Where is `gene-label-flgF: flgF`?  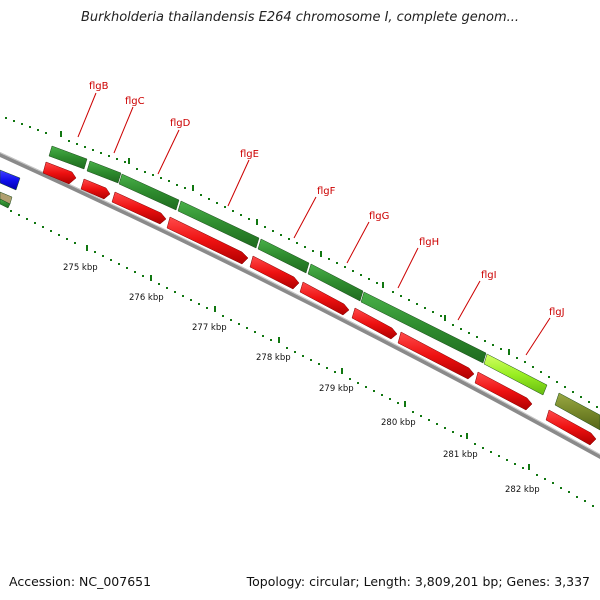 gene-label-flgF: flgF is located at coordinates (326, 191).